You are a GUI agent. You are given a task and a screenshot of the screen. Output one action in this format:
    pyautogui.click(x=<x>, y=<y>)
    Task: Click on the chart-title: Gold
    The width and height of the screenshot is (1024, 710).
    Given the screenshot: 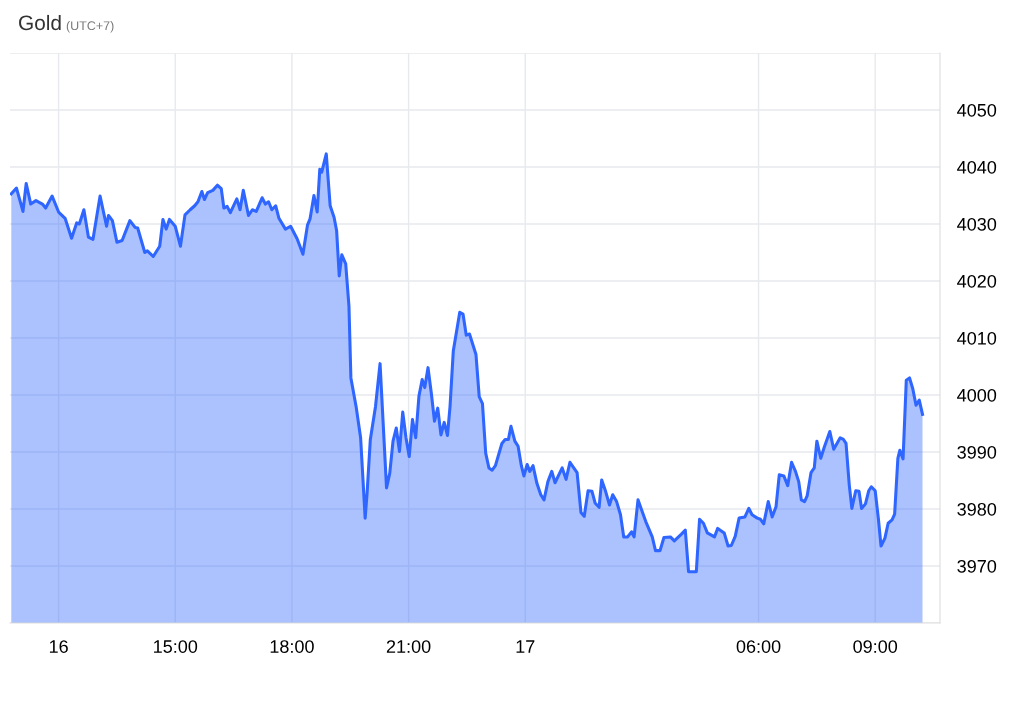 What is the action you would take?
    pyautogui.click(x=40, y=22)
    